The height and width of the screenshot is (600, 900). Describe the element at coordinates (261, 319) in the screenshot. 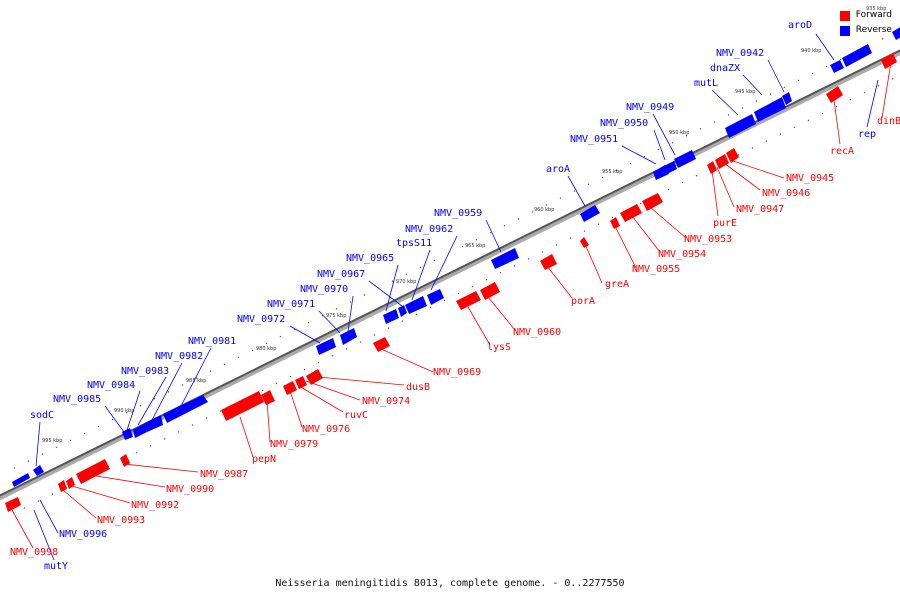

I see `gene-label: NMV_0972` at that location.